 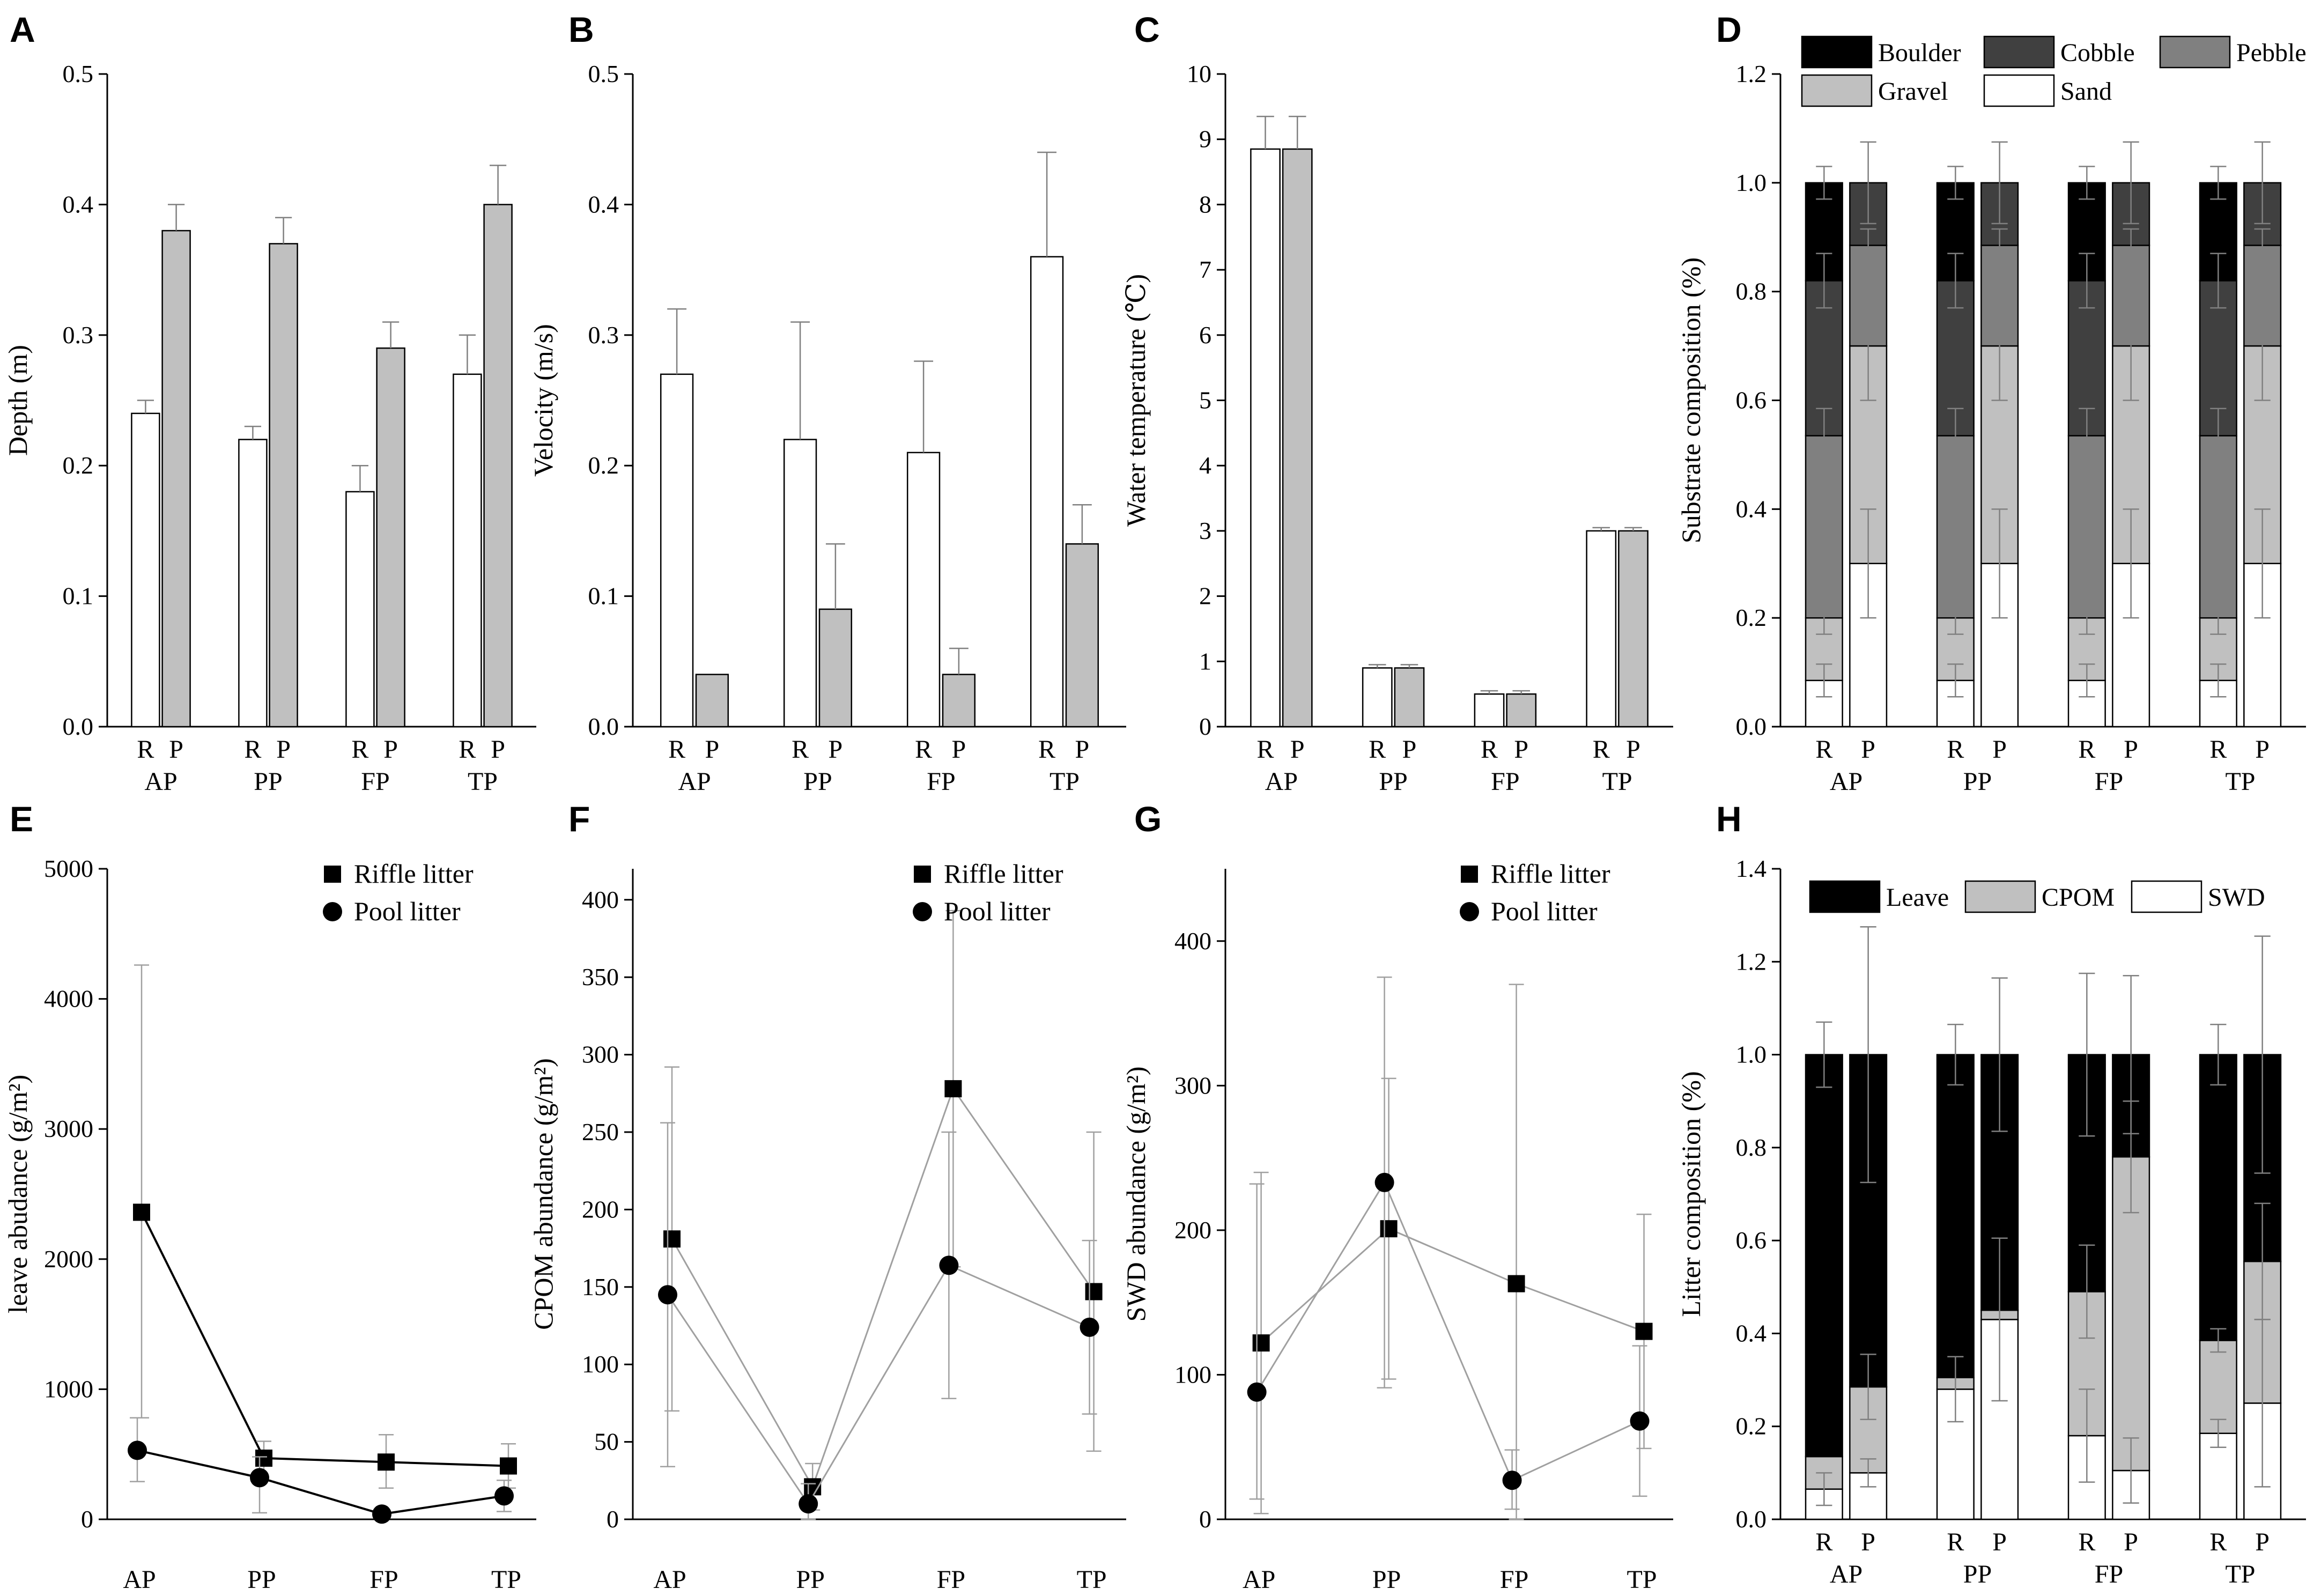 What do you see at coordinates (1846, 781) in the screenshot?
I see `panel-d-site-label: AP` at bounding box center [1846, 781].